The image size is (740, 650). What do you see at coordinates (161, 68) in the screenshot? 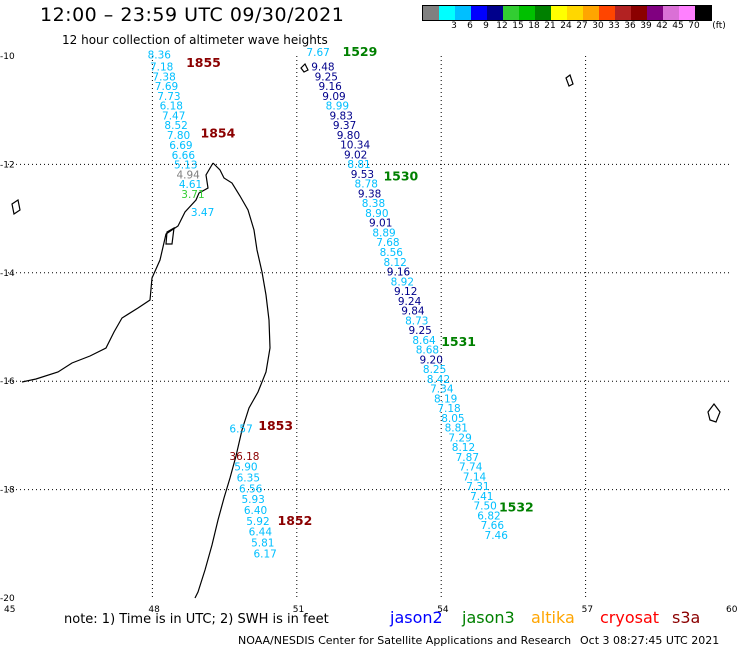
I see `cryosat-swh-value: 7.18` at bounding box center [161, 68].